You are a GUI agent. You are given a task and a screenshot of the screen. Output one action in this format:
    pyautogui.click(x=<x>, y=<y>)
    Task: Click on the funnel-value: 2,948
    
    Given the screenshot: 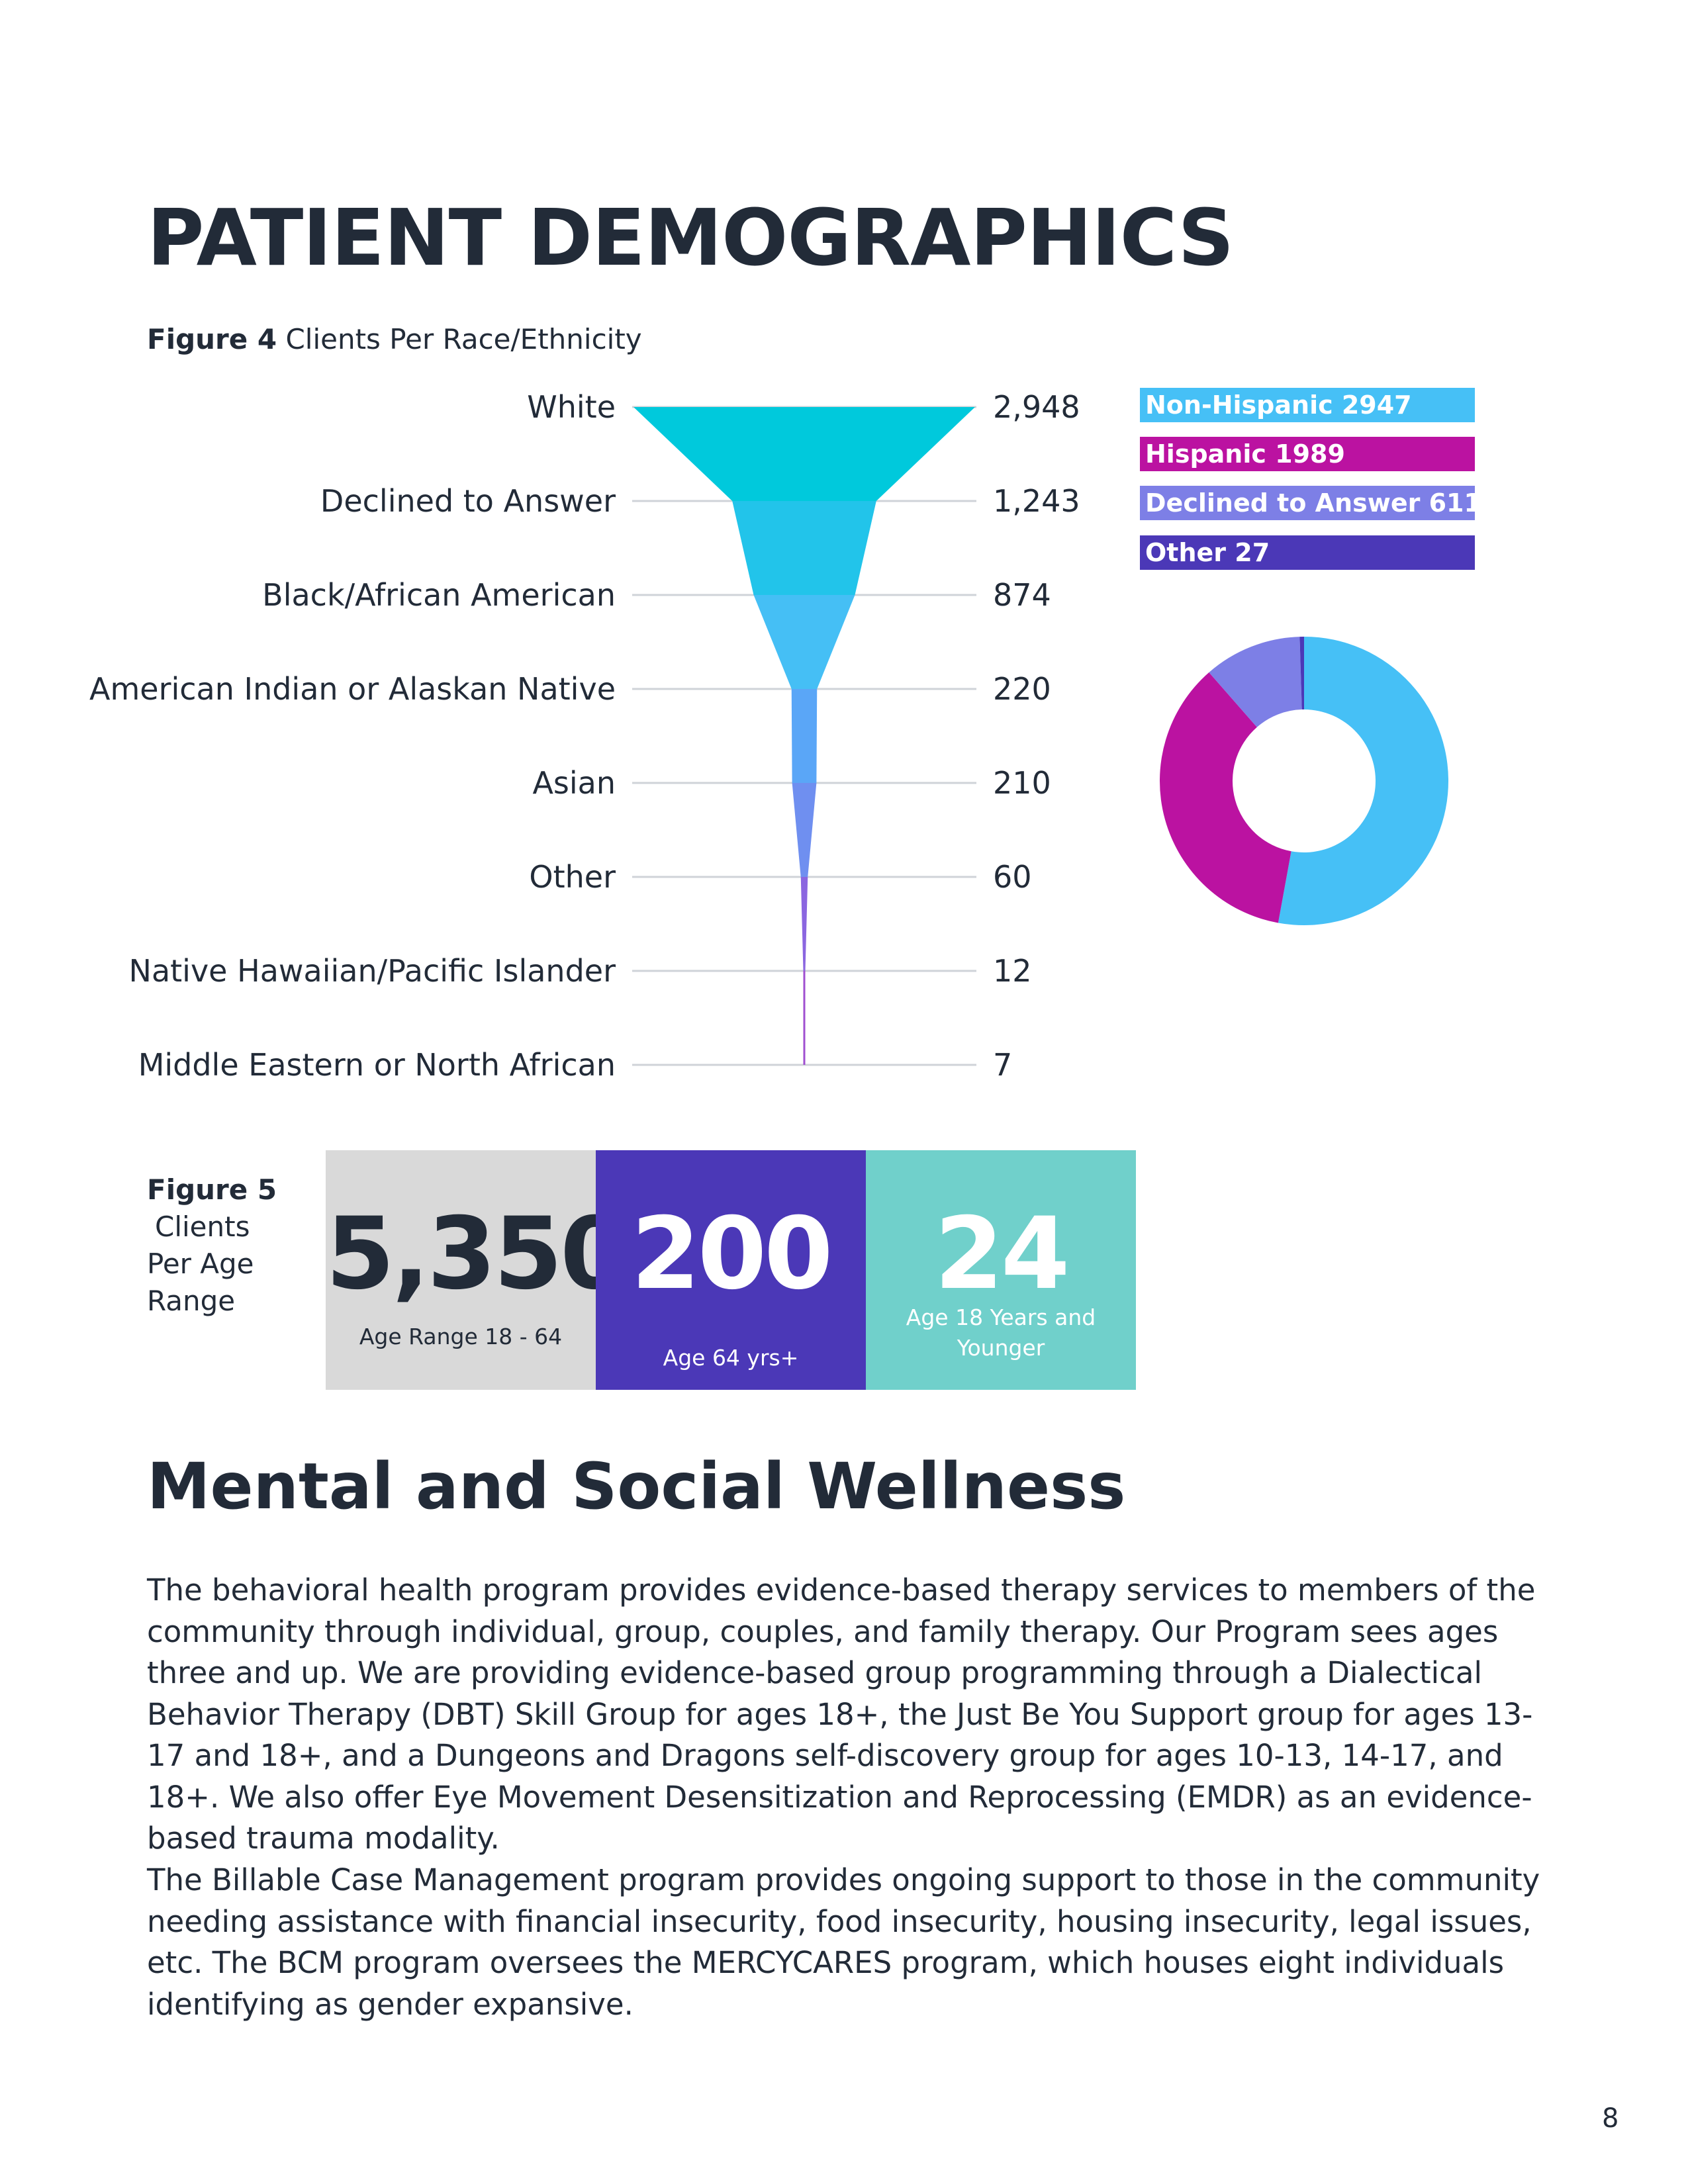 What is the action you would take?
    pyautogui.click(x=1036, y=407)
    